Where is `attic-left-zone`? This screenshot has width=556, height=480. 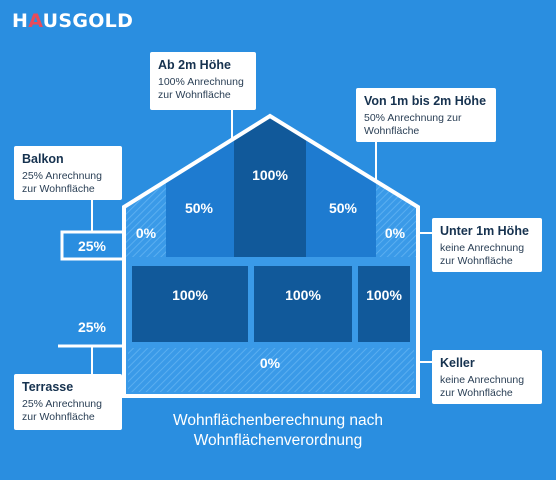
attic-left-zone is located at coordinates (200, 197).